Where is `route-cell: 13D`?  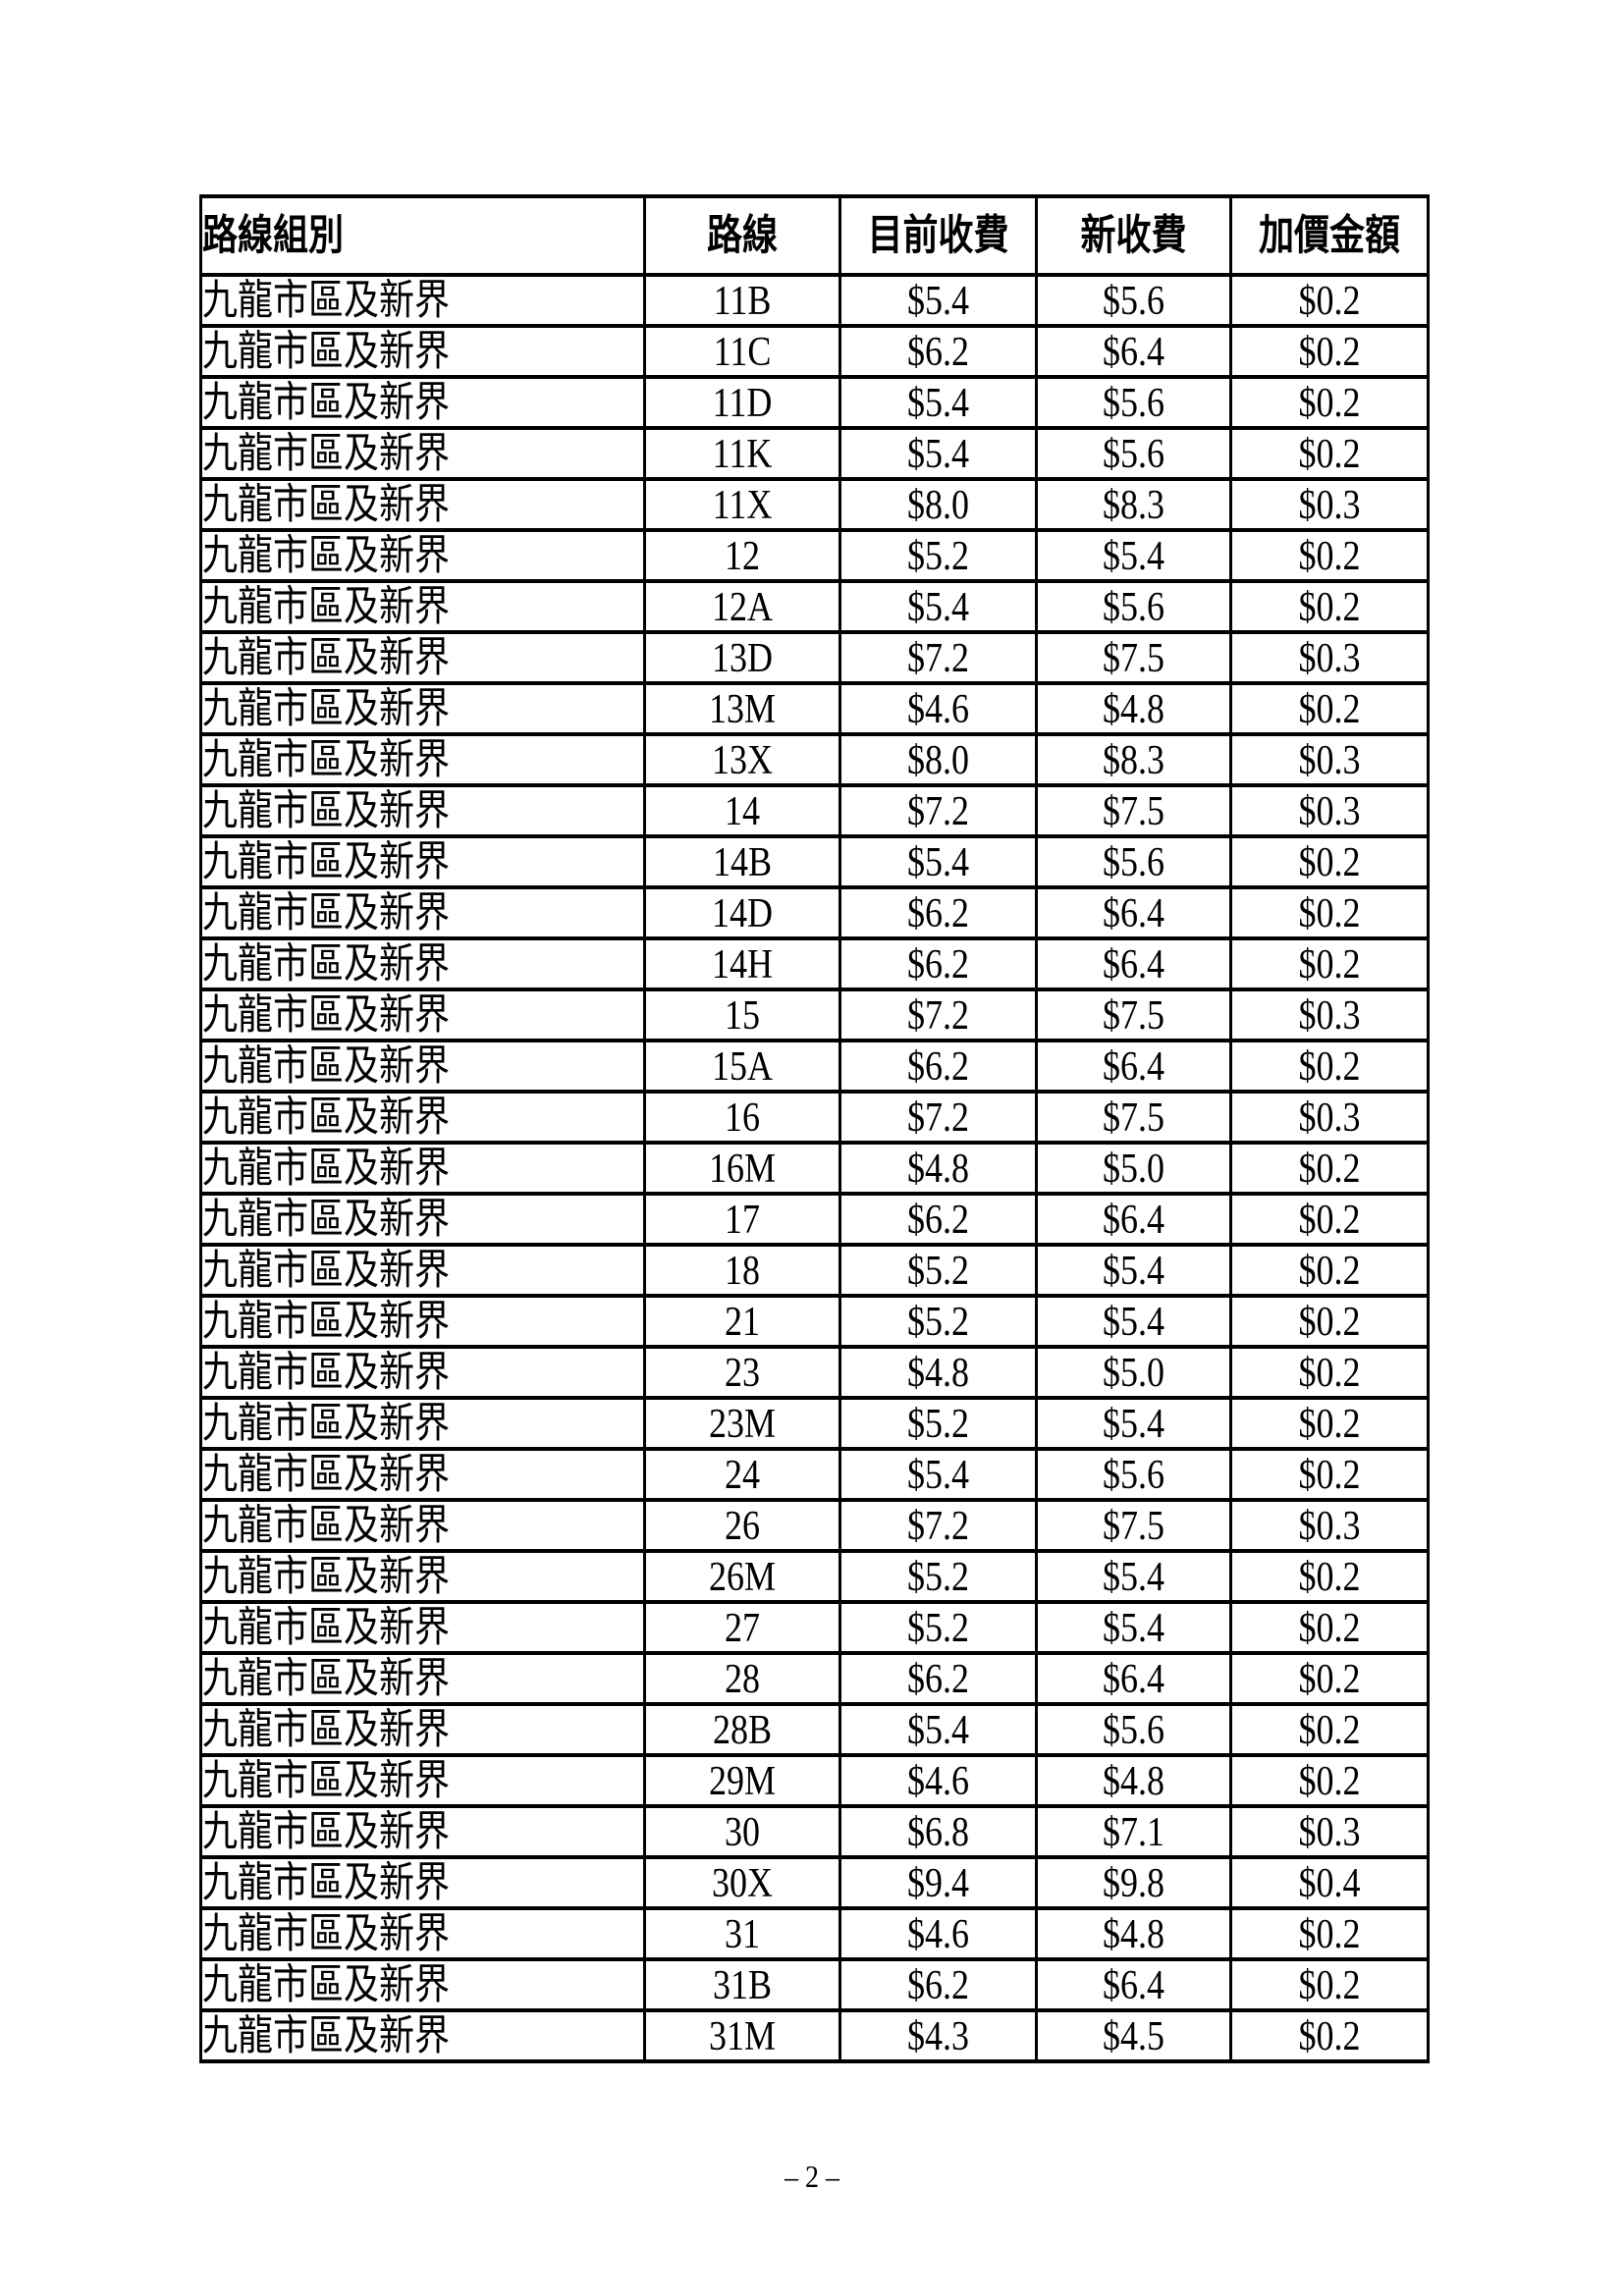 route-cell: 13D is located at coordinates (742, 657).